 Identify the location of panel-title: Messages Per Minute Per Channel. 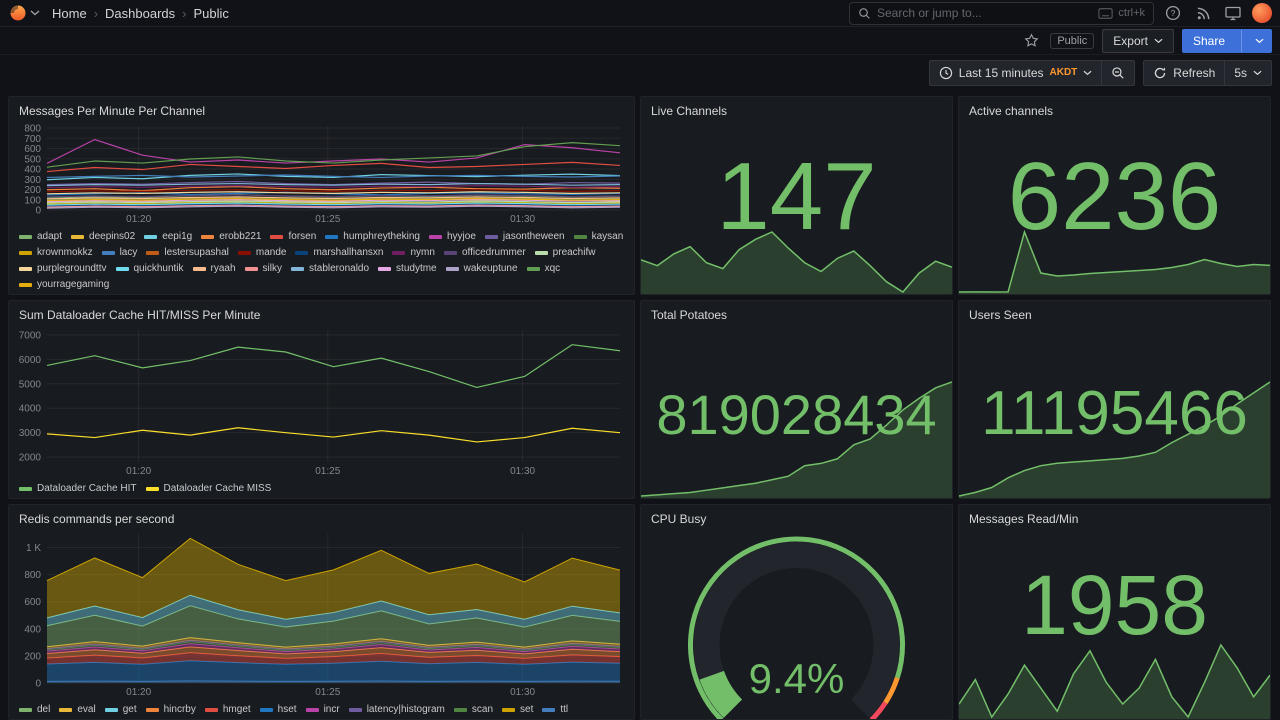
(112, 111).